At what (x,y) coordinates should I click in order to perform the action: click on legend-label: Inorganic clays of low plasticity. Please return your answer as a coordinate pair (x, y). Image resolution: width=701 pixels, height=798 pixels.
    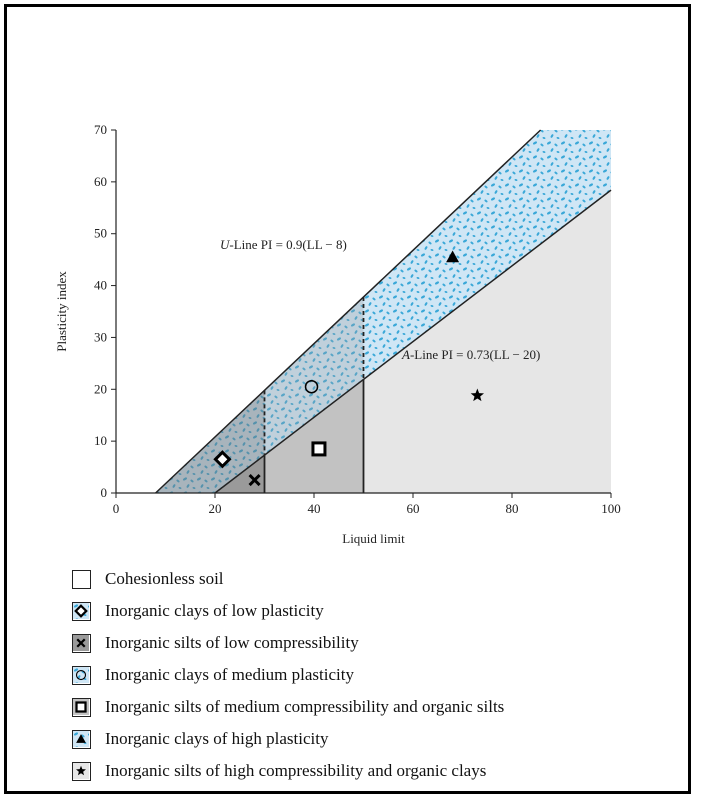
    Looking at the image, I should click on (214, 610).